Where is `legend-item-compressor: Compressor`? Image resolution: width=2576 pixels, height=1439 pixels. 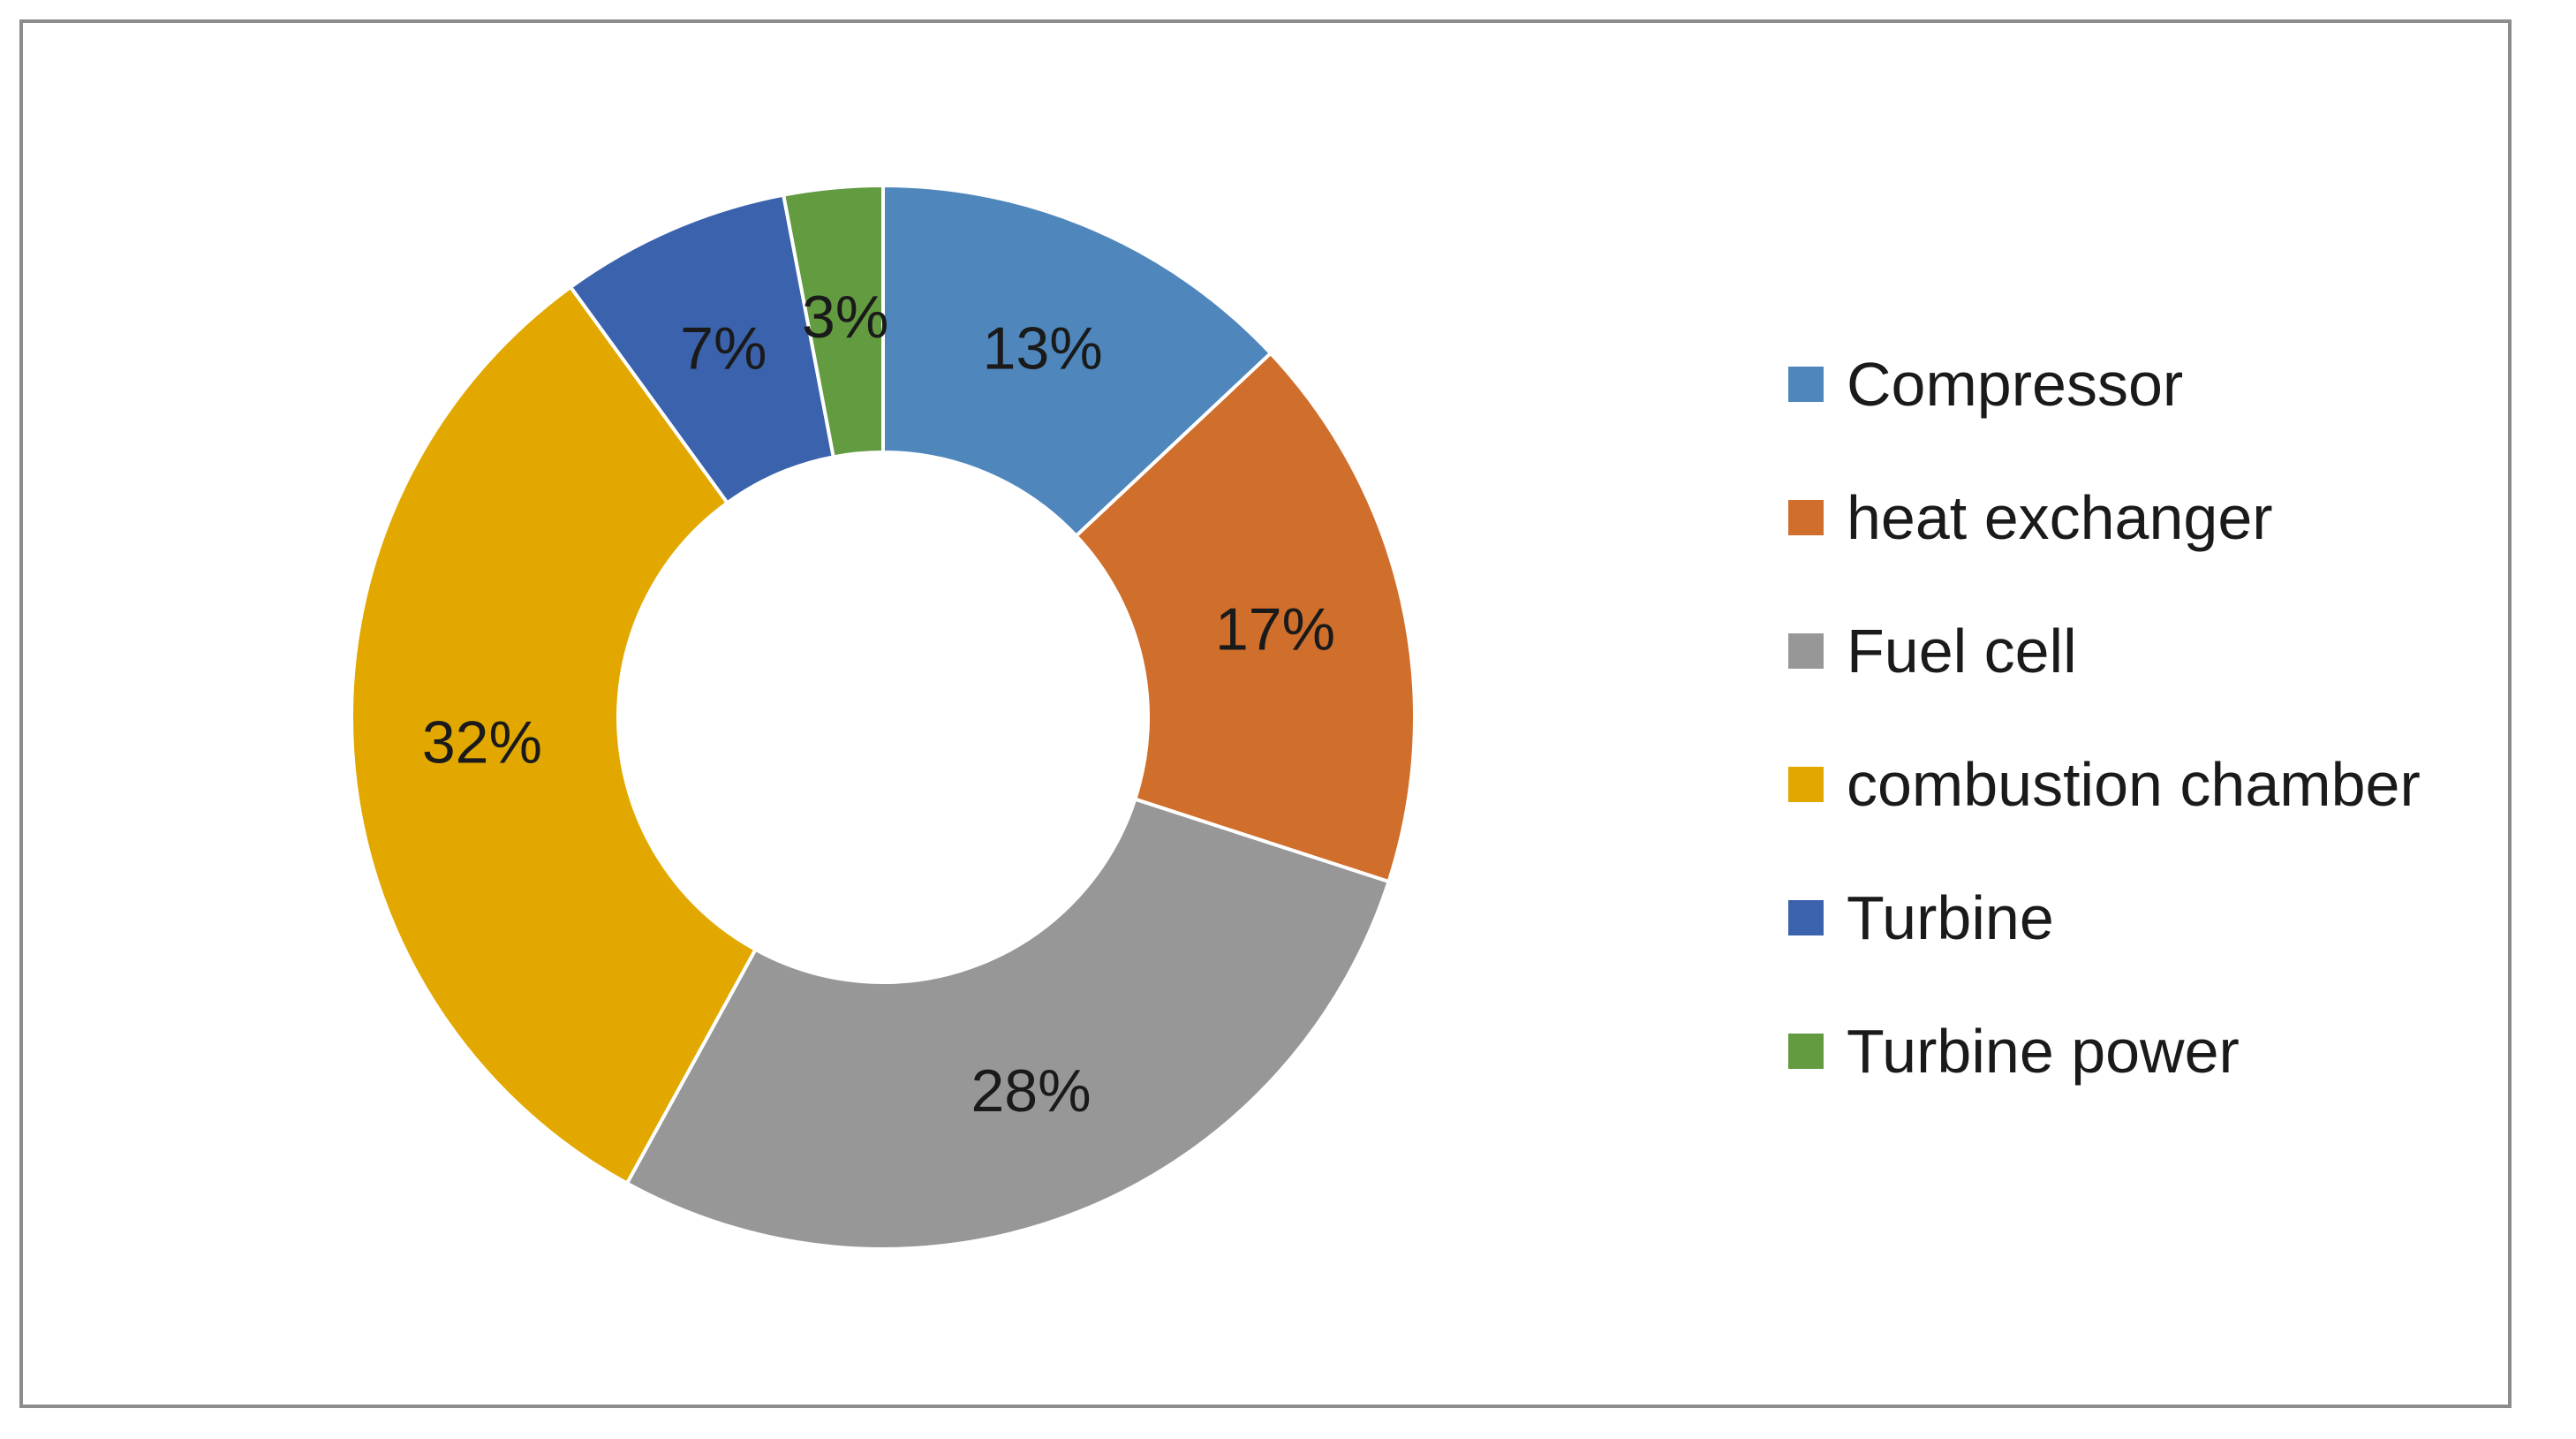
legend-item-compressor: Compressor is located at coordinates (1985, 384).